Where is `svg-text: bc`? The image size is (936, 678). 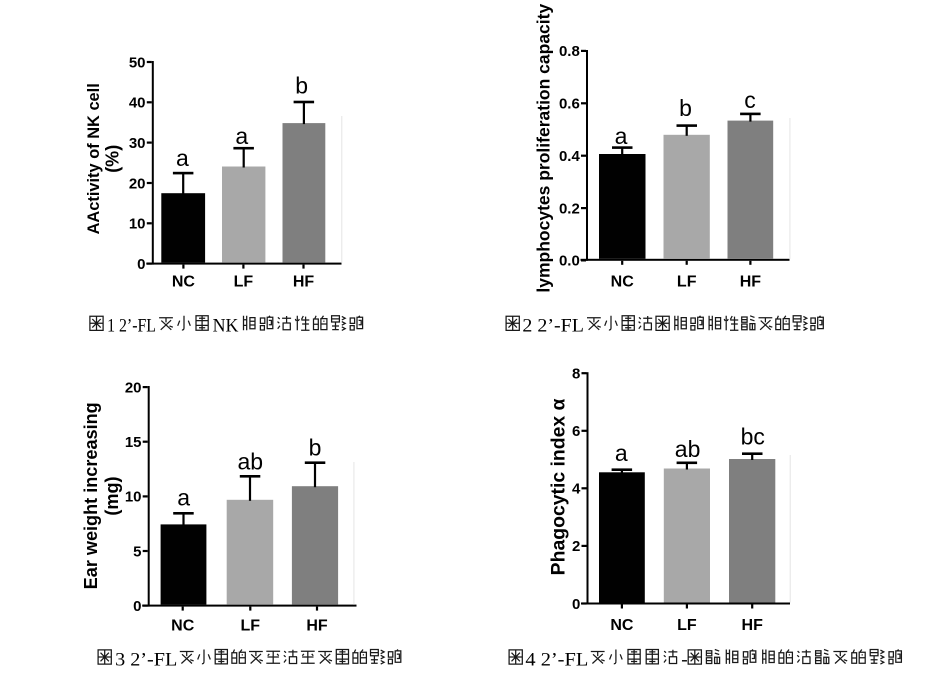 svg-text: bc is located at coordinates (753, 437).